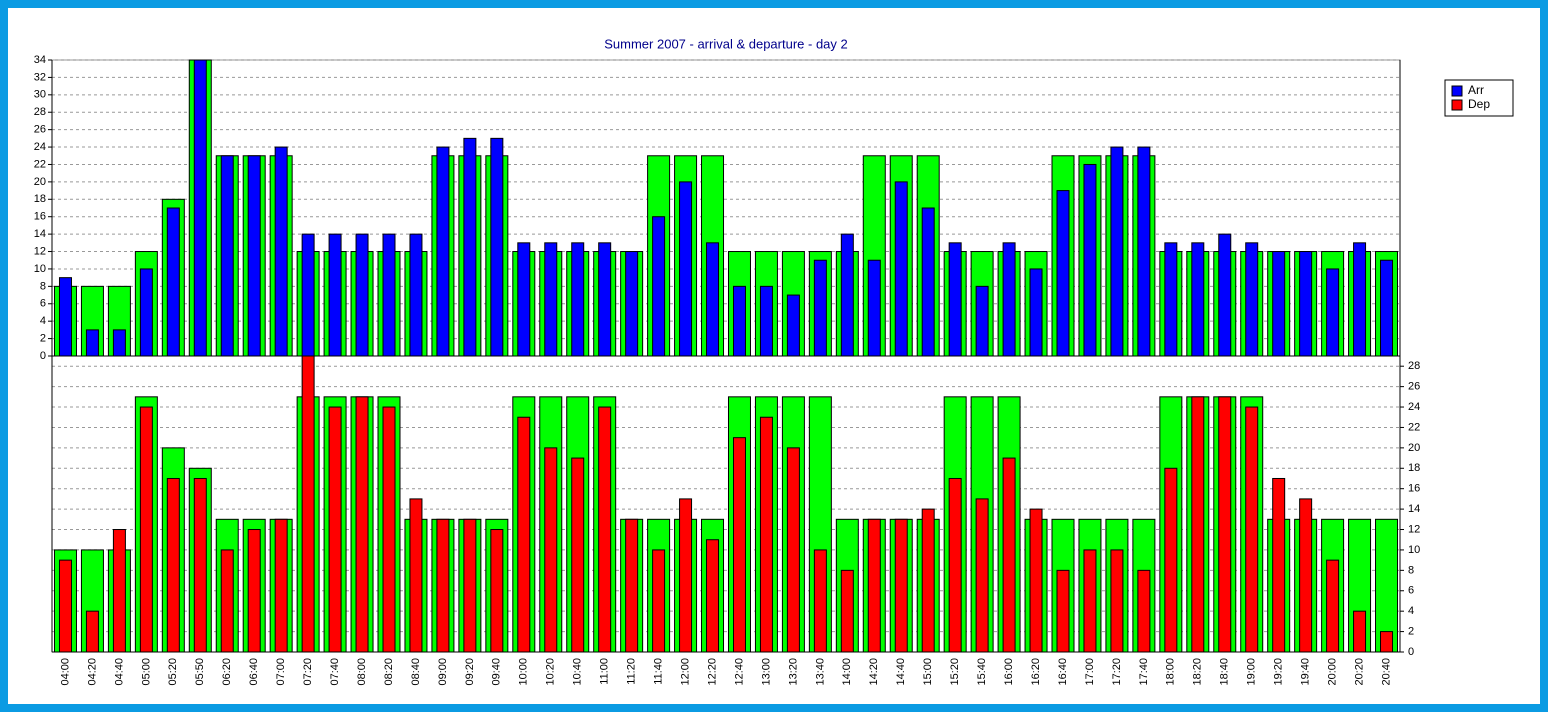 The height and width of the screenshot is (712, 1548). Describe the element at coordinates (40, 269) in the screenshot. I see `y-tick-label: 10` at that location.